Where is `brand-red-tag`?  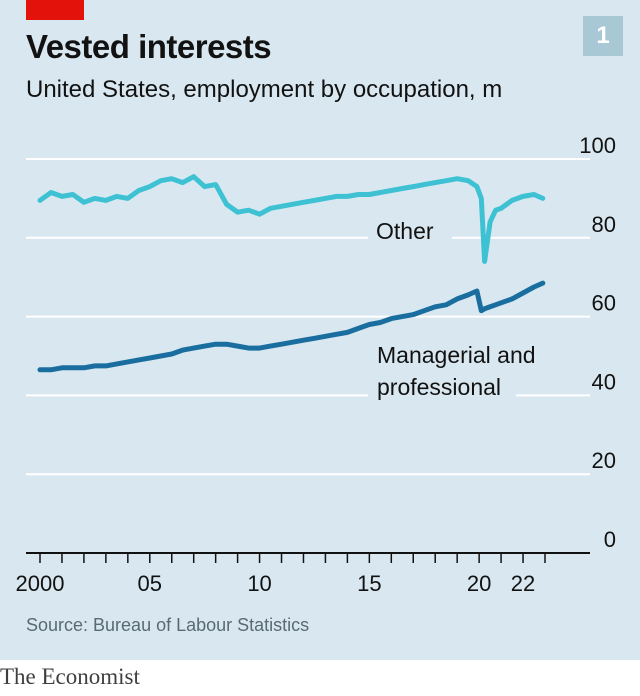 brand-red-tag is located at coordinates (55, 10).